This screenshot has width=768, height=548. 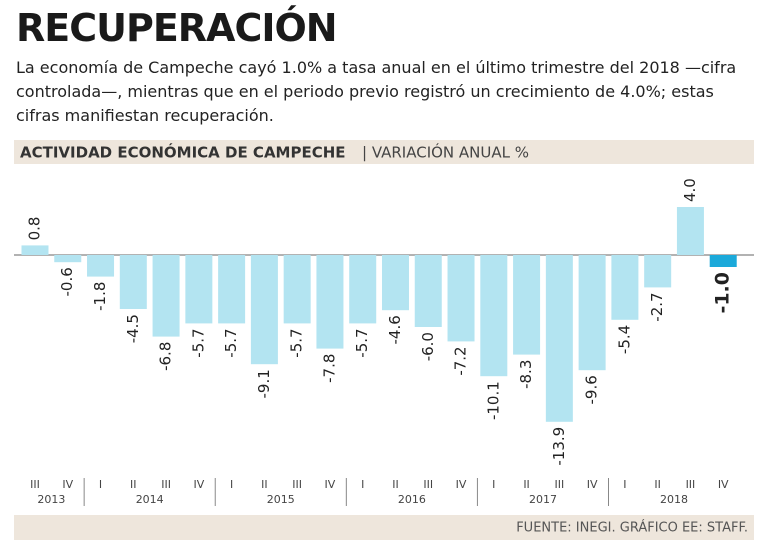 What do you see at coordinates (690, 190) in the screenshot?
I see `value-label: 4.0` at bounding box center [690, 190].